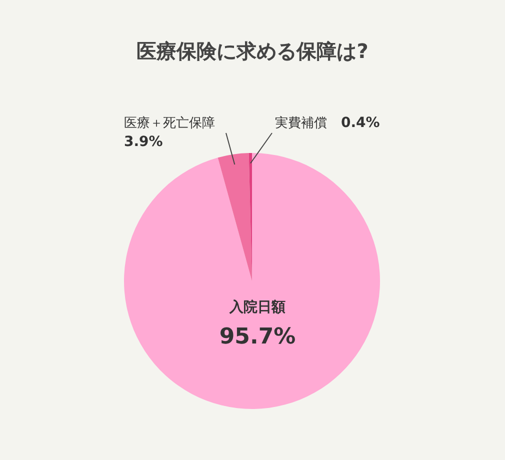  I want to click on slice-label: 医療＋死亡保障, so click(169, 123).